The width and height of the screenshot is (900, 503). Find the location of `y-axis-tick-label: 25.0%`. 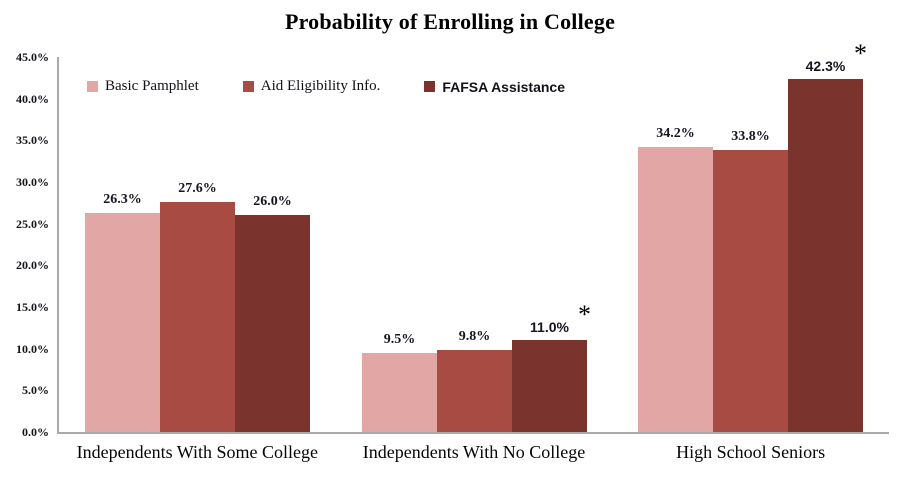

y-axis-tick-label: 25.0% is located at coordinates (32, 223).